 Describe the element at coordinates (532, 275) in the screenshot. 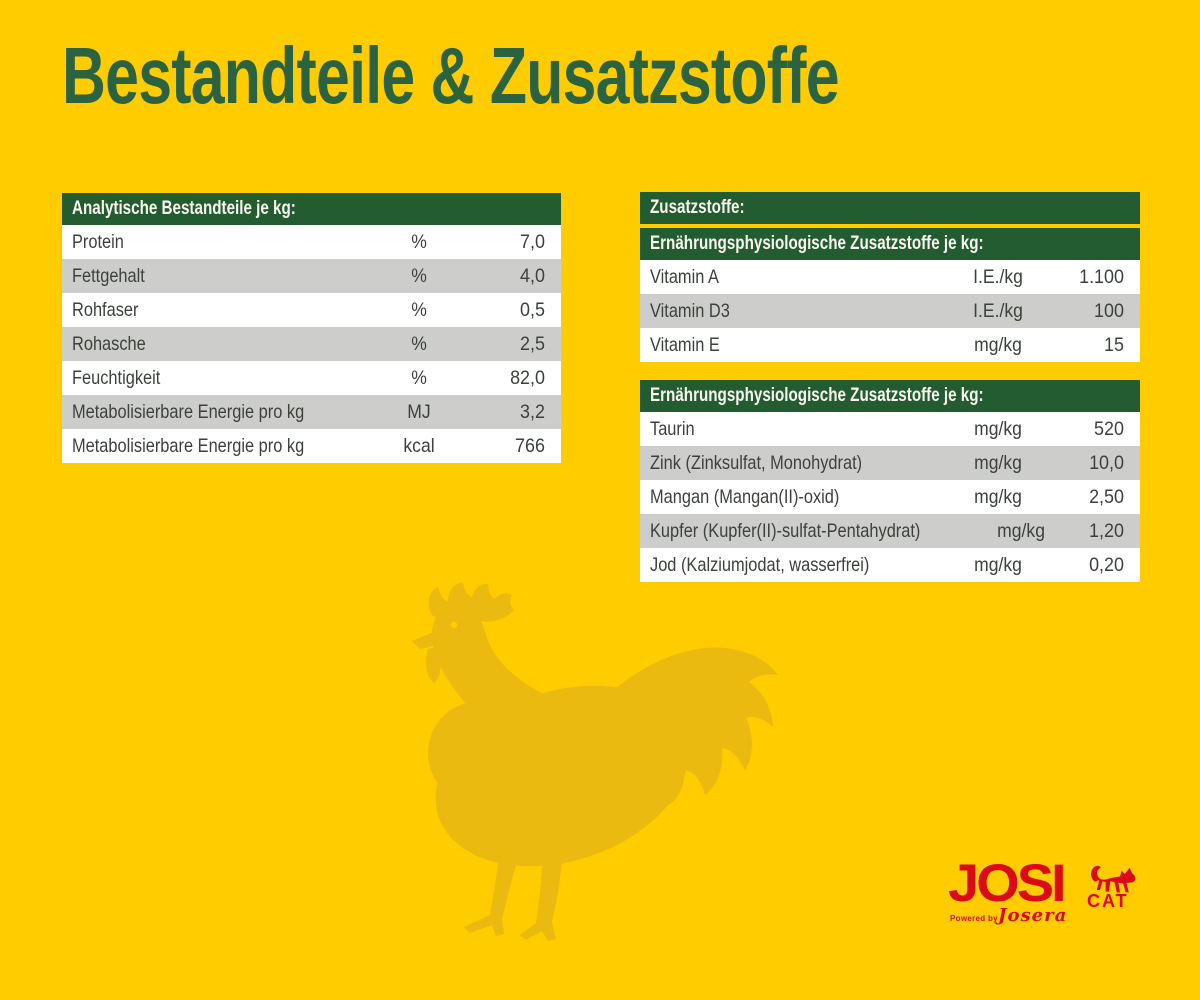

I see `row-value: 4,0` at that location.